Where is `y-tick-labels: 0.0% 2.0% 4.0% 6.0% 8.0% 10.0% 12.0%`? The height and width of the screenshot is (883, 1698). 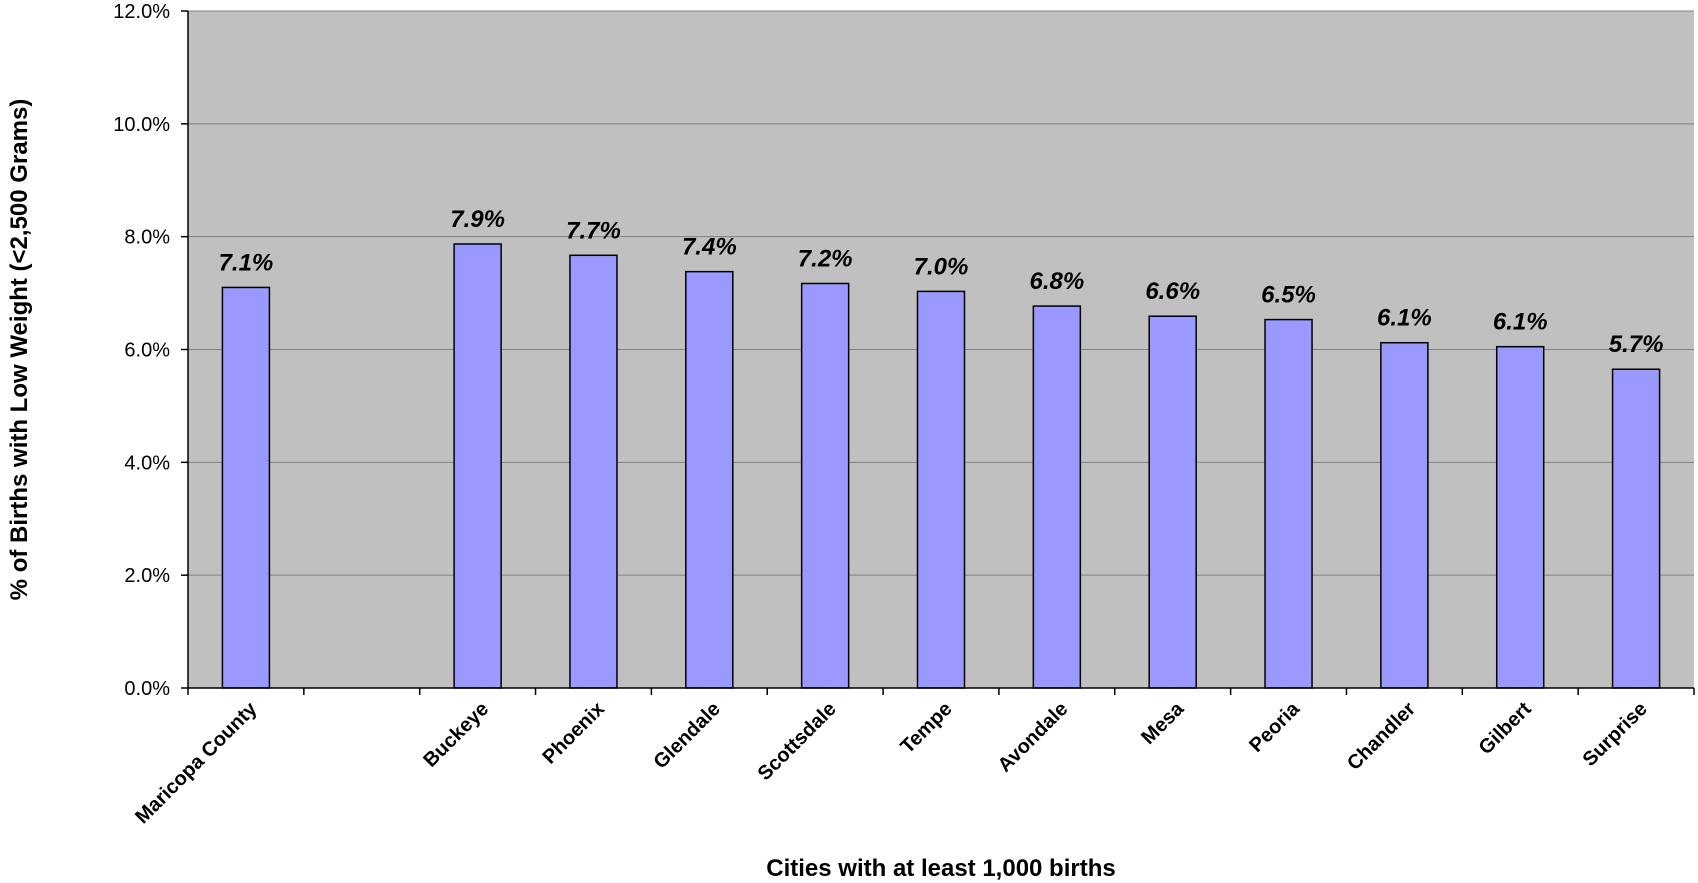
y-tick-labels: 0.0% 2.0% 4.0% 6.0% 8.0% 10.0% 12.0% is located at coordinates (141, 350).